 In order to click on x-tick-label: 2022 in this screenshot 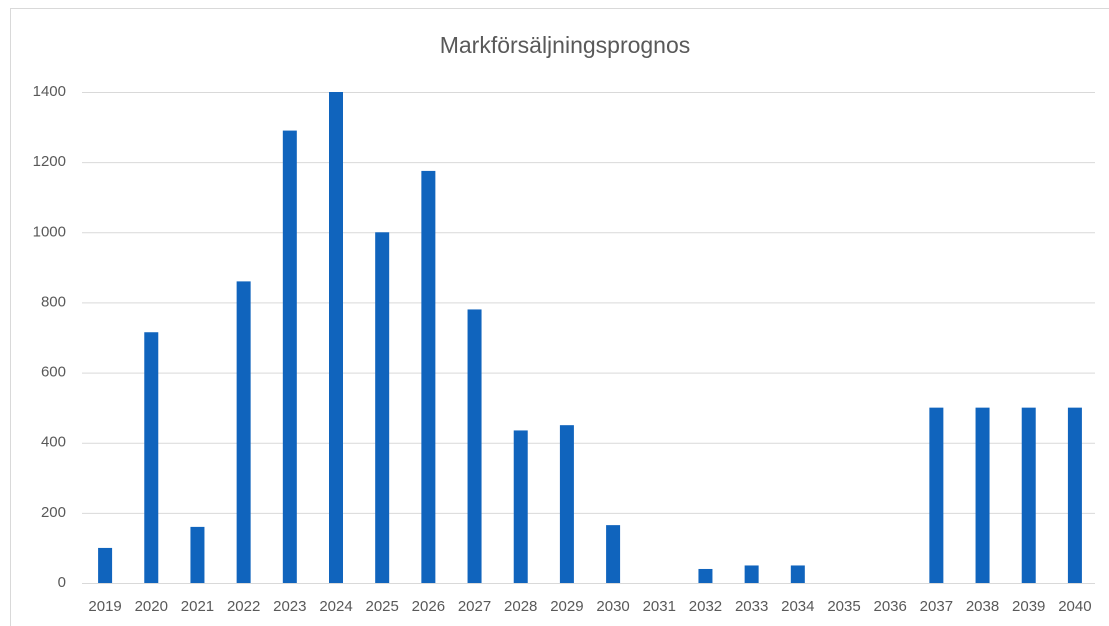, I will do `click(243, 606)`.